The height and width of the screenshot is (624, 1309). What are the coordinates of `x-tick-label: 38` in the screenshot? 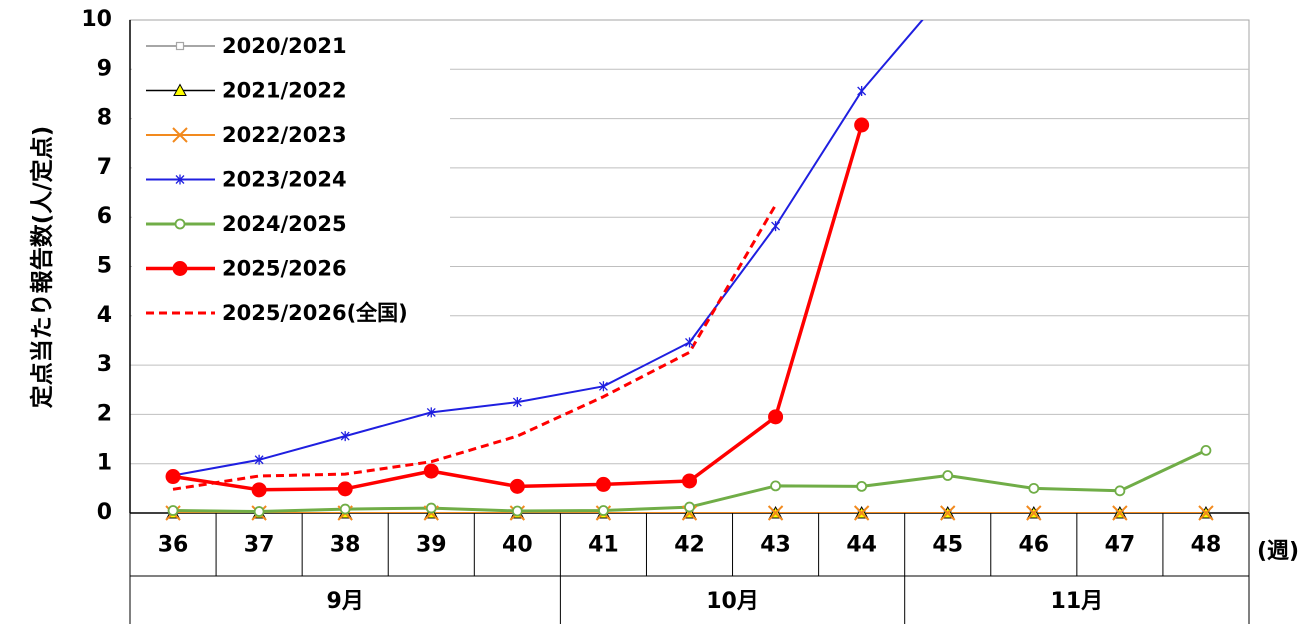 It's located at (345, 545).